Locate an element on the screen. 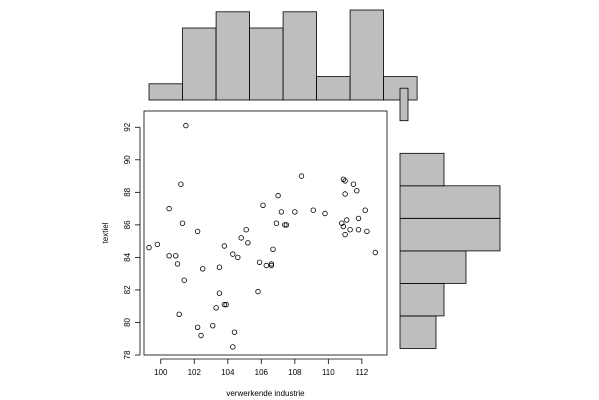  right-histogram is located at coordinates (450, 218).